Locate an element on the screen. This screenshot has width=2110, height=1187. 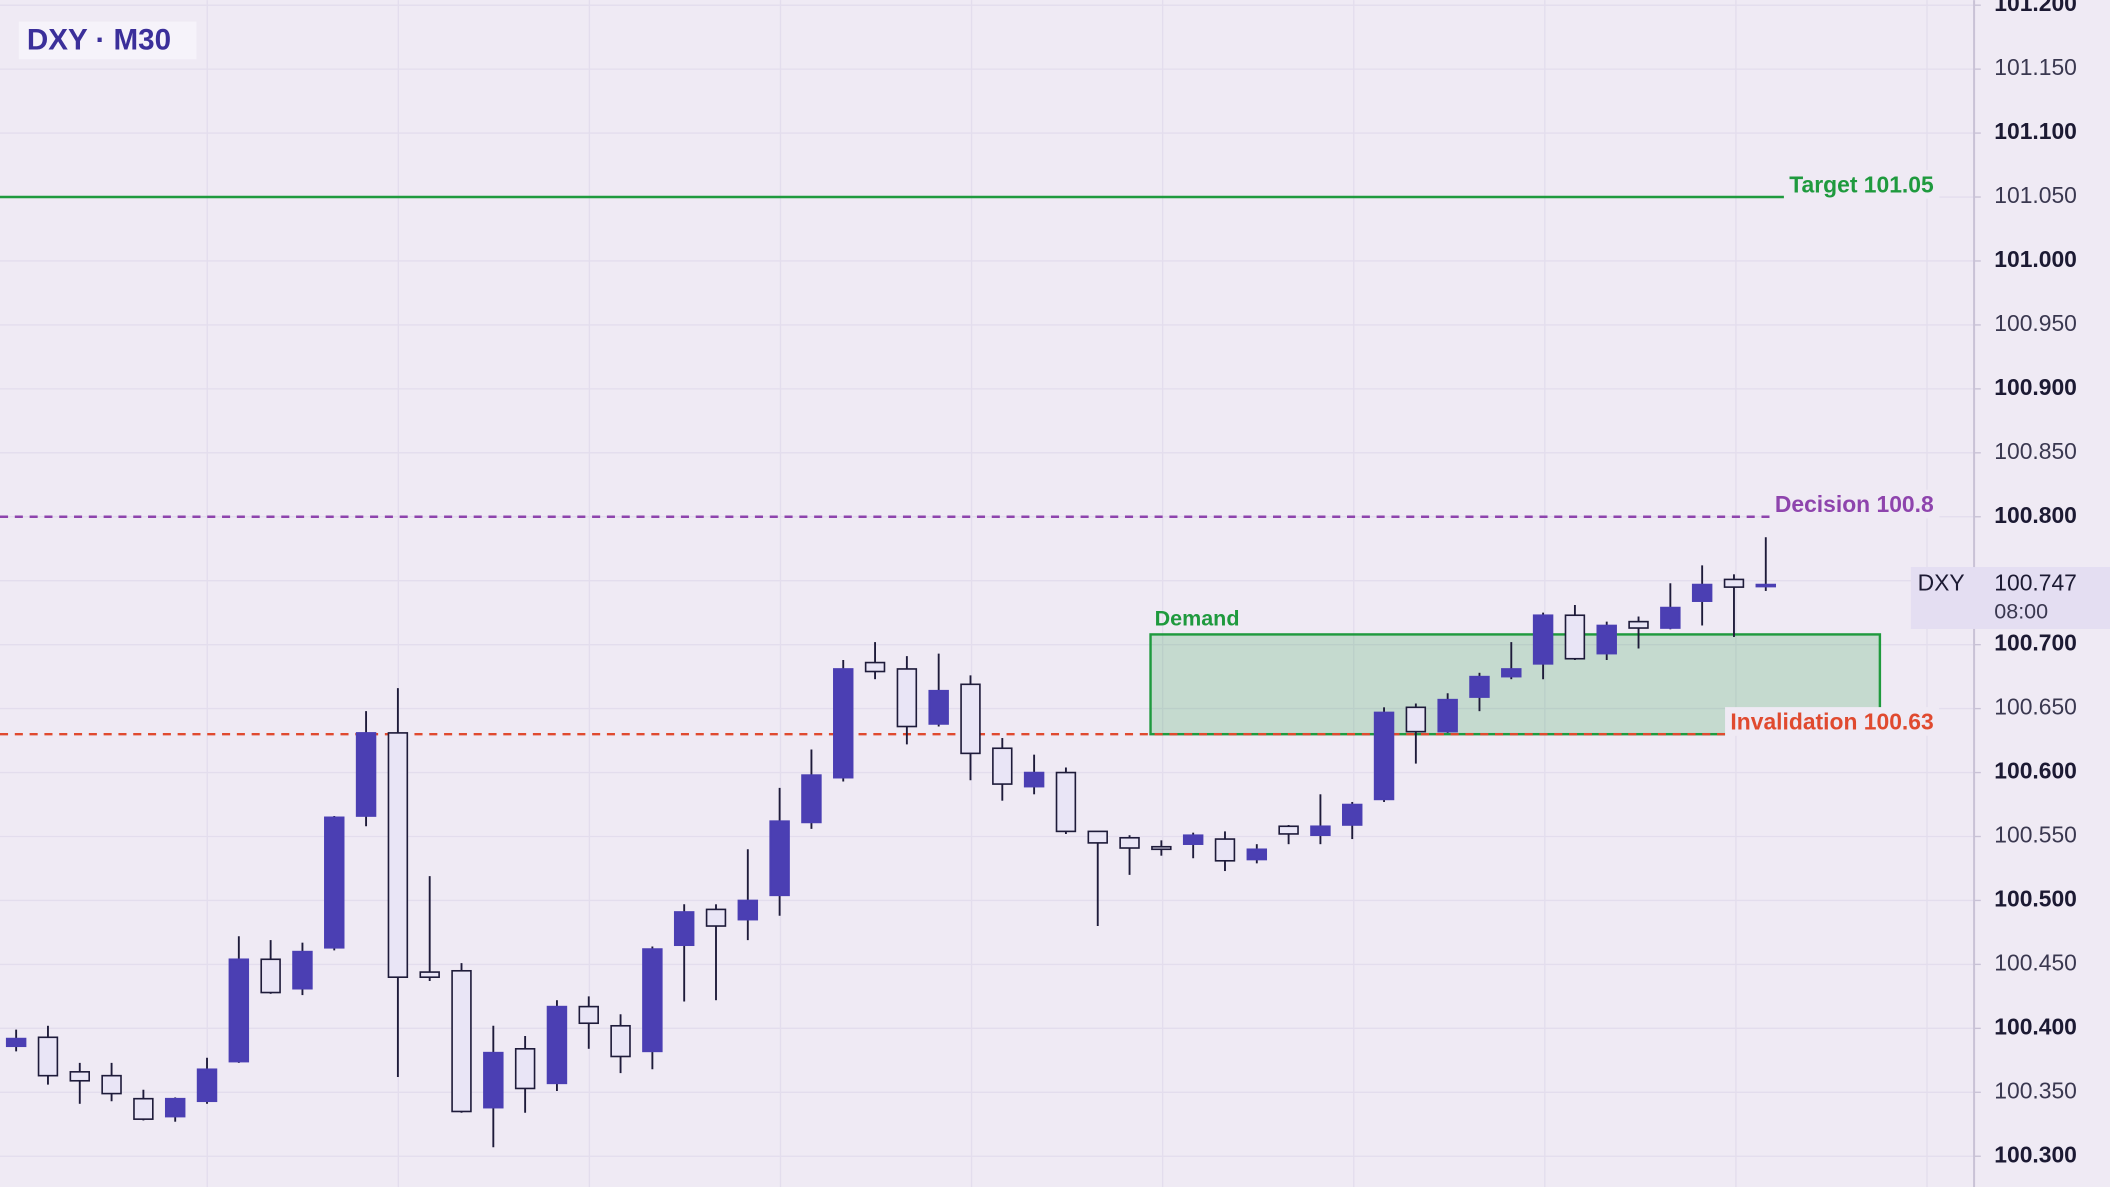
level-label: Target 101.05 is located at coordinates (1861, 184).